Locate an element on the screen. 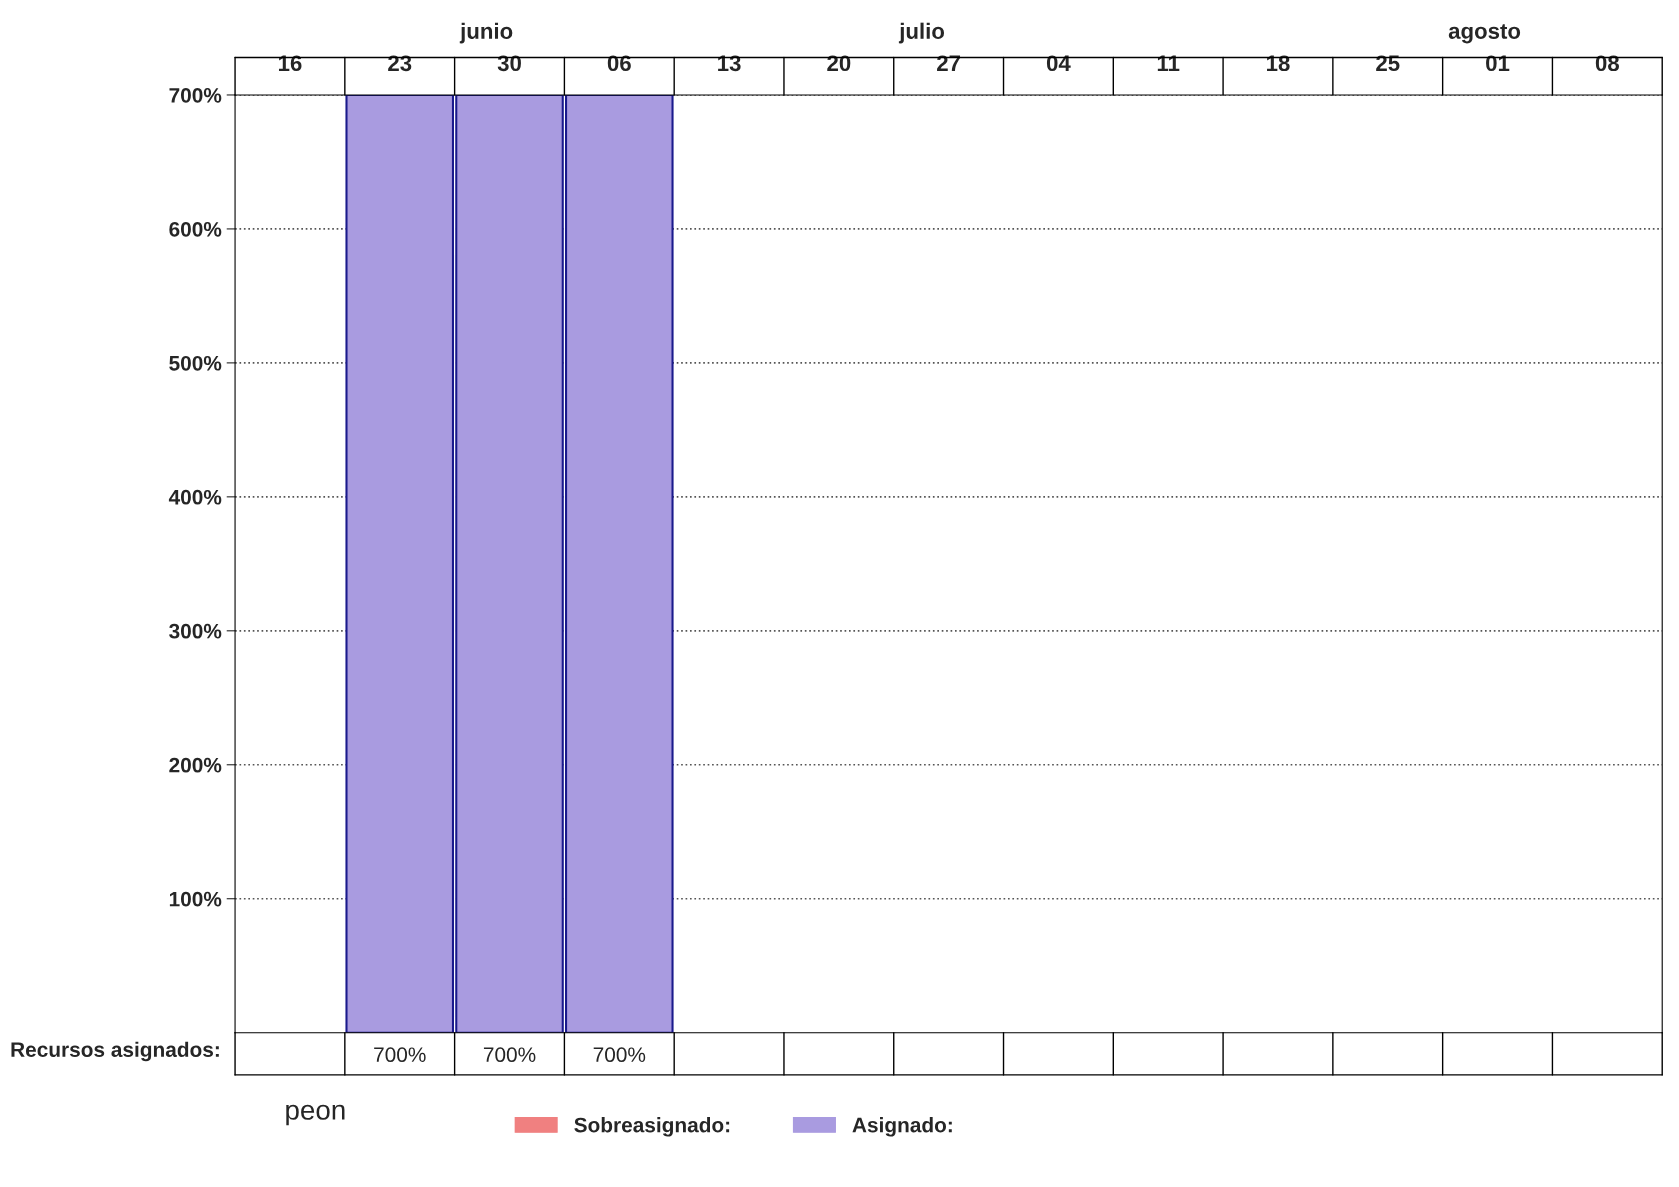 Image resolution: width=1679 pixels, height=1187 pixels. text: julio is located at coordinates (921, 33).